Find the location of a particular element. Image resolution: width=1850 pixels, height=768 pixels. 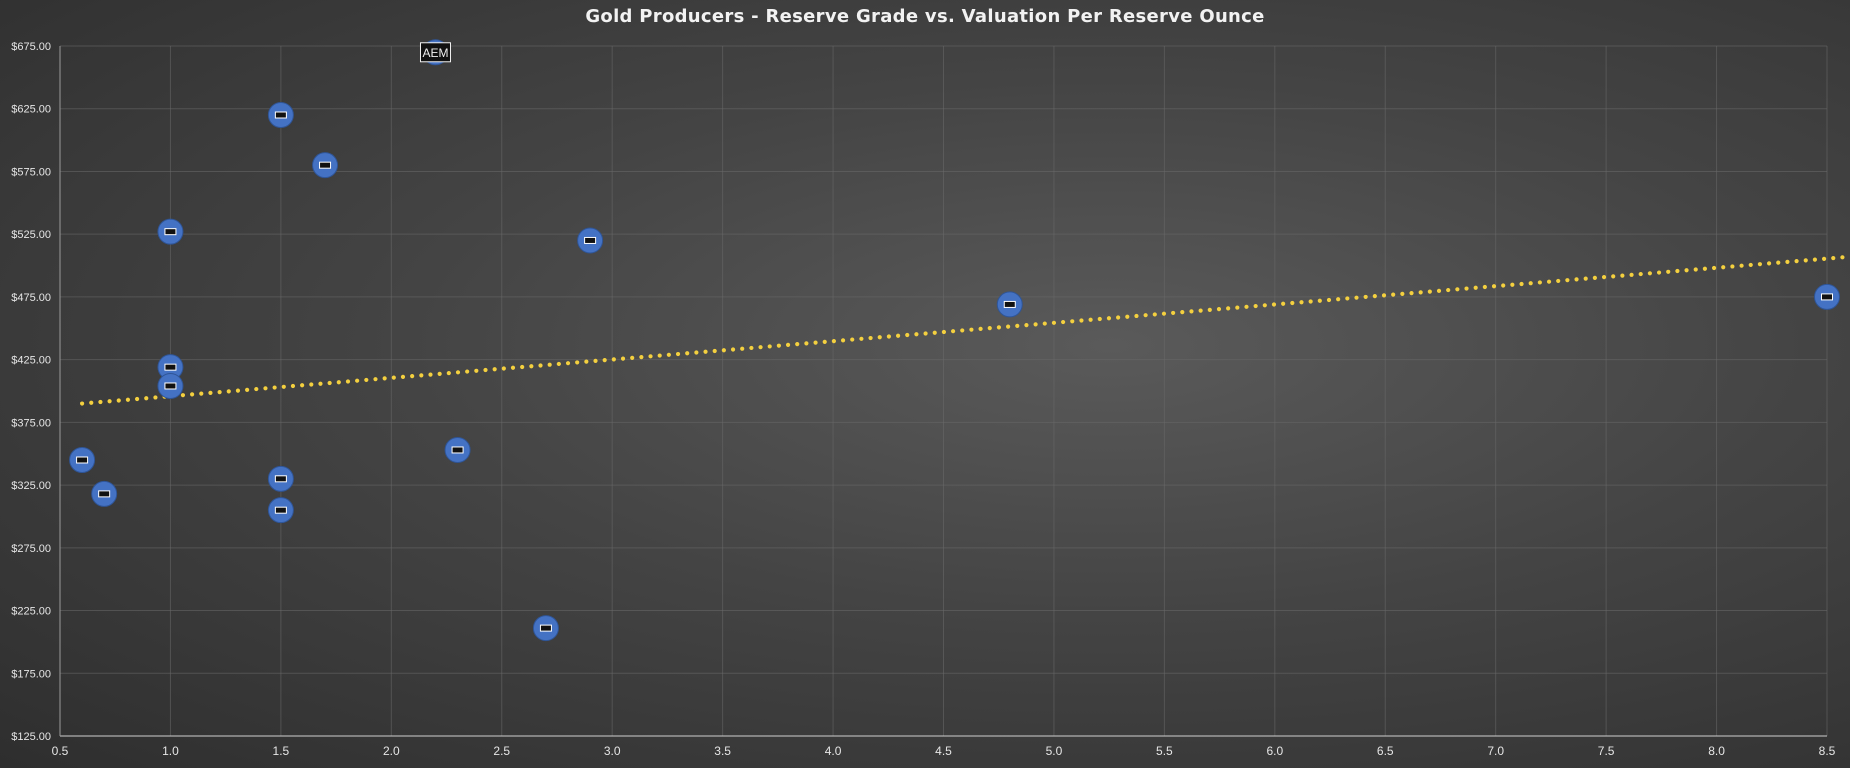

x-tick-label: 2.5 is located at coordinates (501, 751).